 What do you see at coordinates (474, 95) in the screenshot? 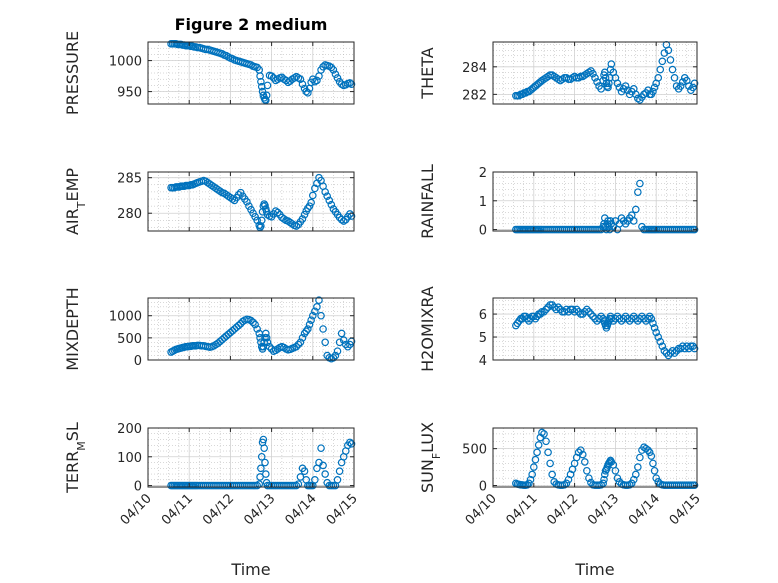
I see `y-tick-label: 282` at bounding box center [474, 95].